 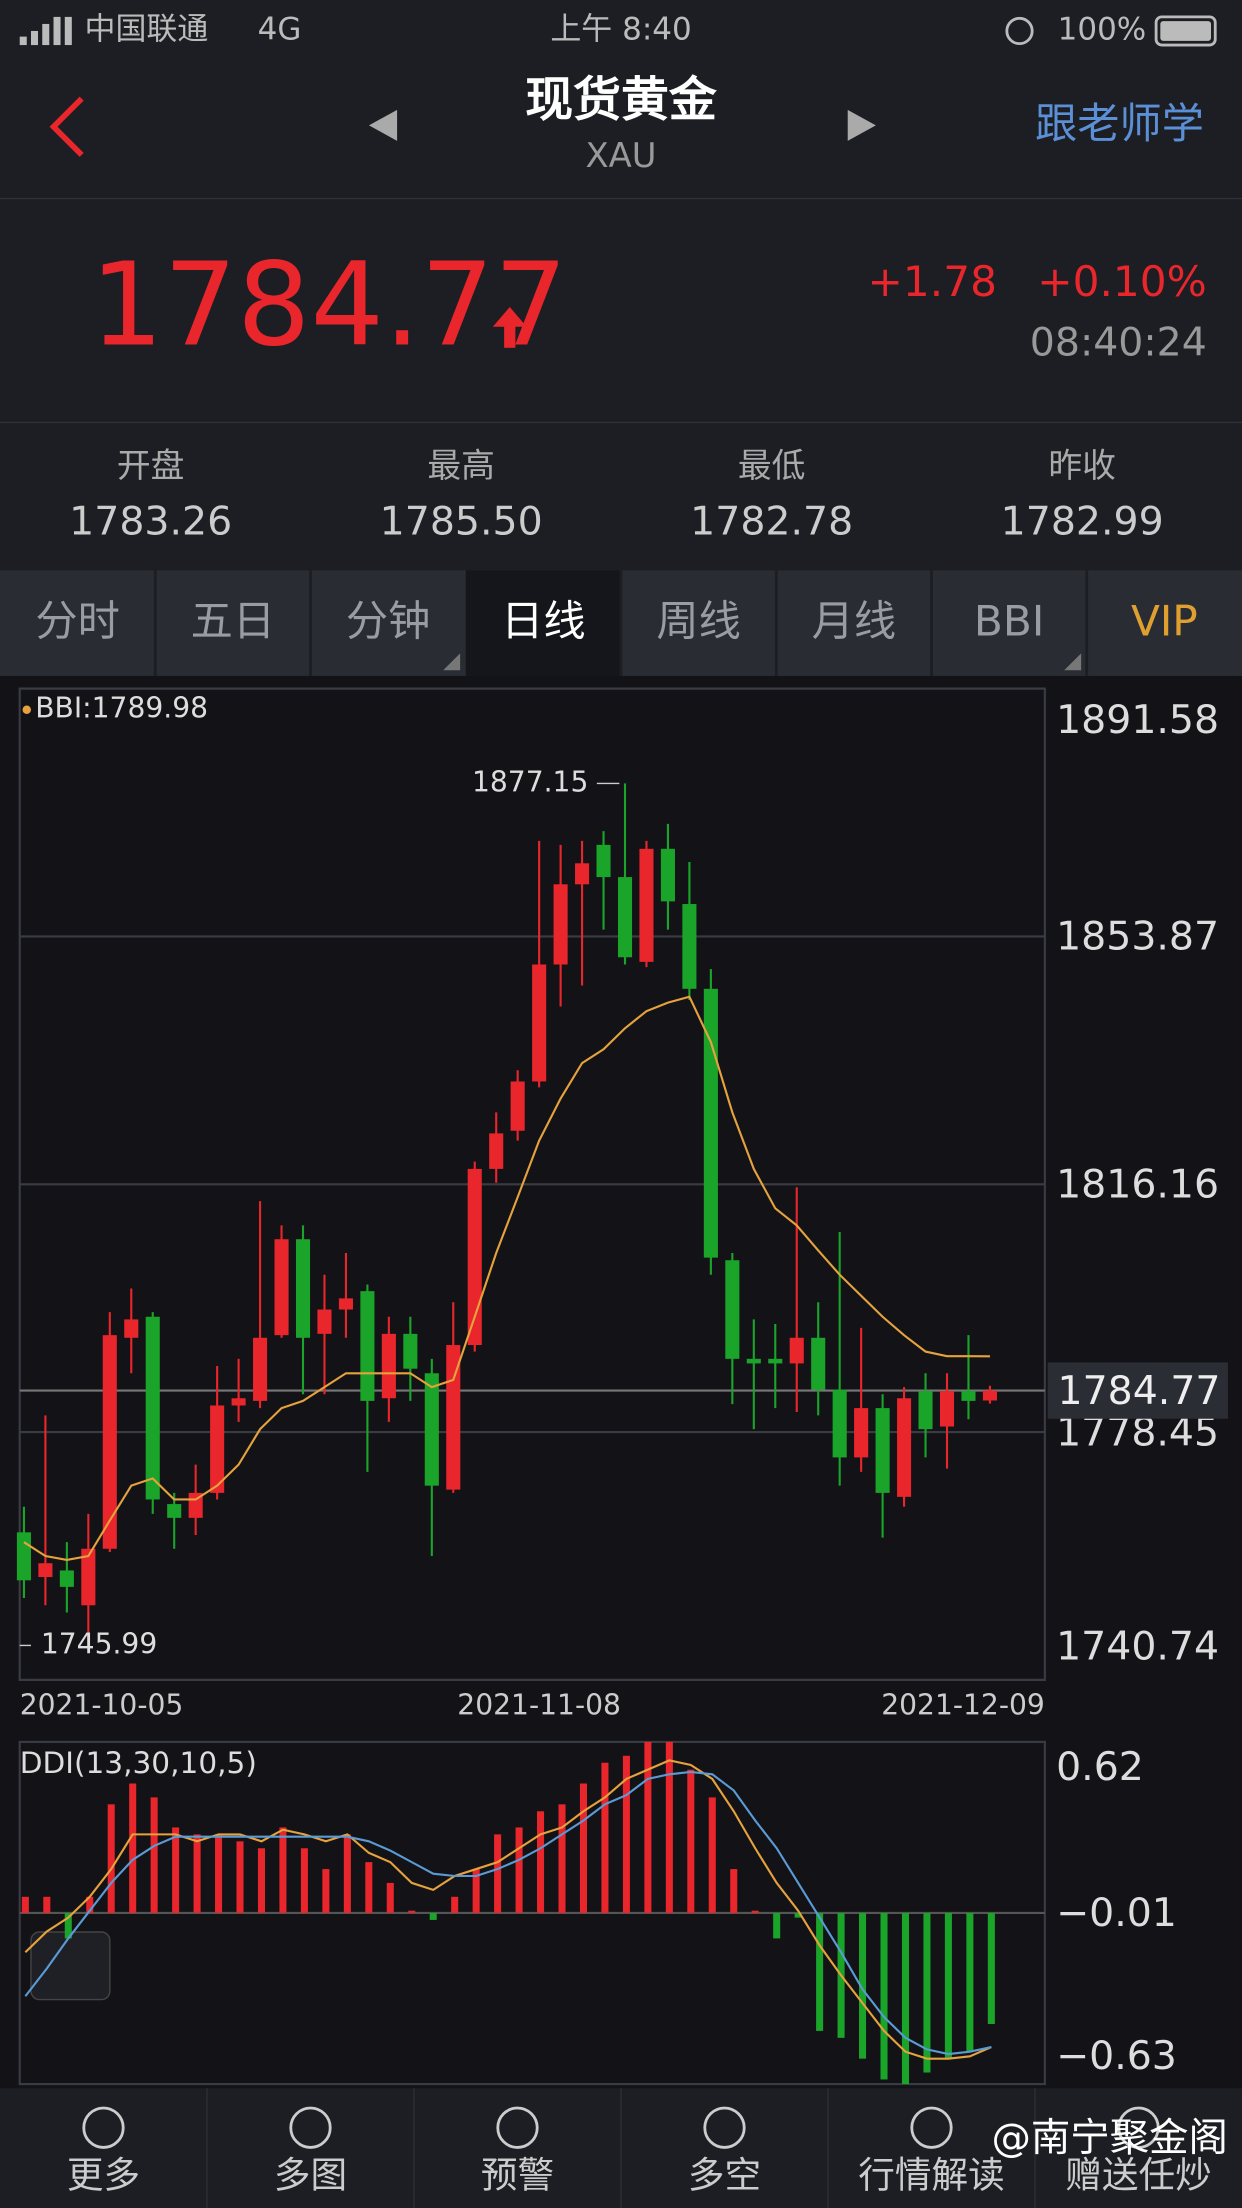 I want to click on prev-arrow, so click(x=383, y=125).